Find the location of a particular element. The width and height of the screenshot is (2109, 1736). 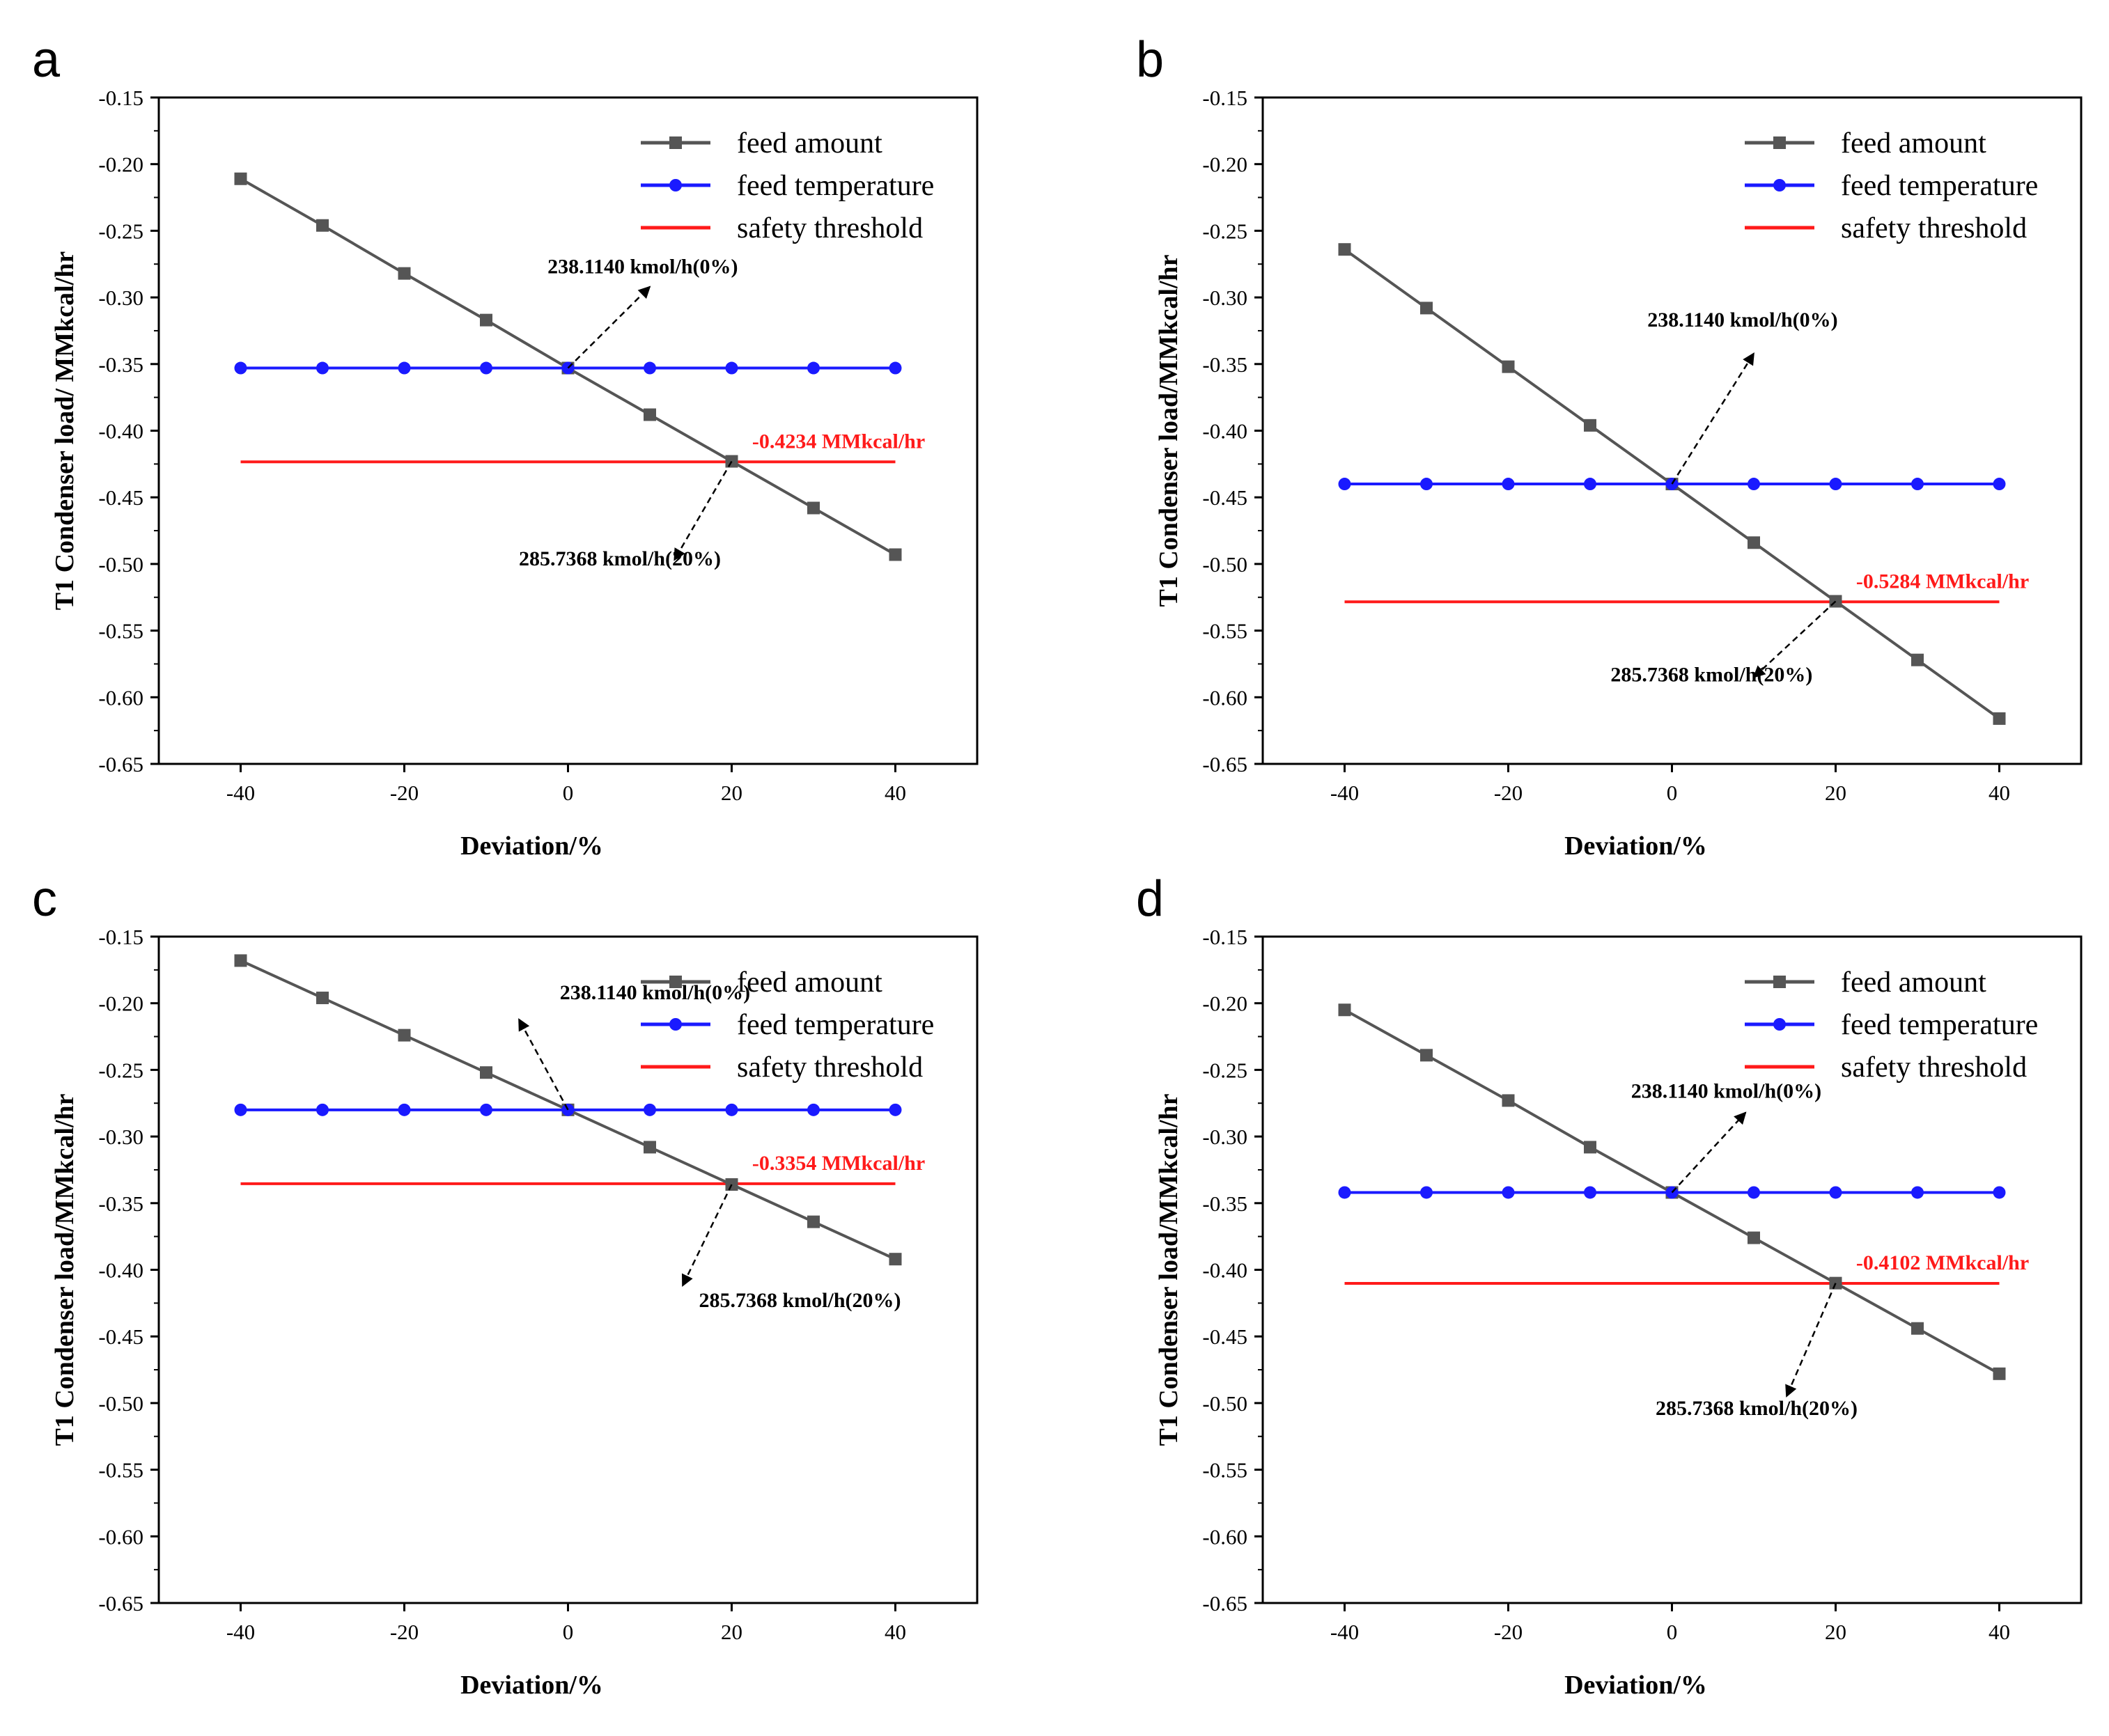

x-tick-label: -40 is located at coordinates (240, 1632).